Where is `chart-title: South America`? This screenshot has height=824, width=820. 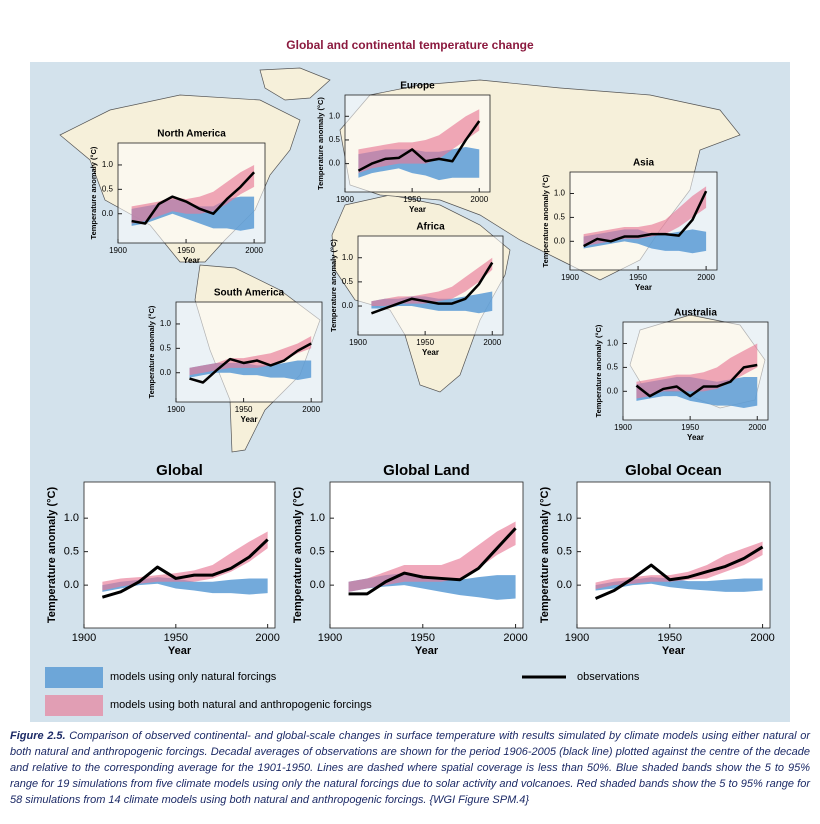 chart-title: South America is located at coordinates (249, 293).